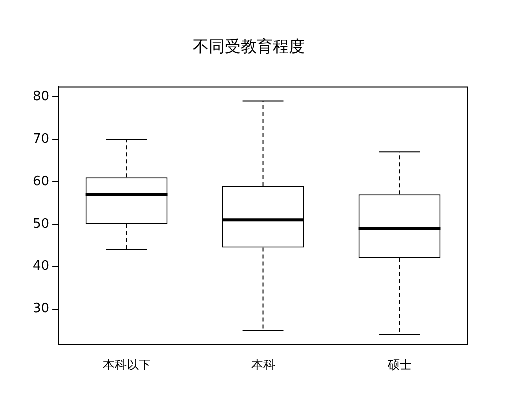 Image resolution: width=510 pixels, height=419 pixels. Describe the element at coordinates (126, 365) in the screenshot. I see `x-tick-label: 本科以下` at that location.